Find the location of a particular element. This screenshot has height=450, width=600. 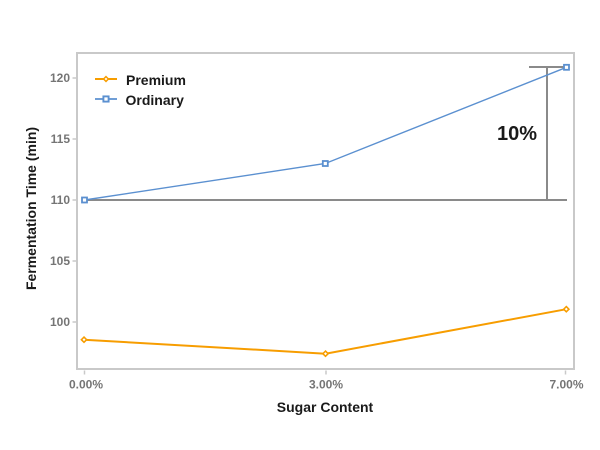

svg-text: Premium is located at coordinates (156, 80).